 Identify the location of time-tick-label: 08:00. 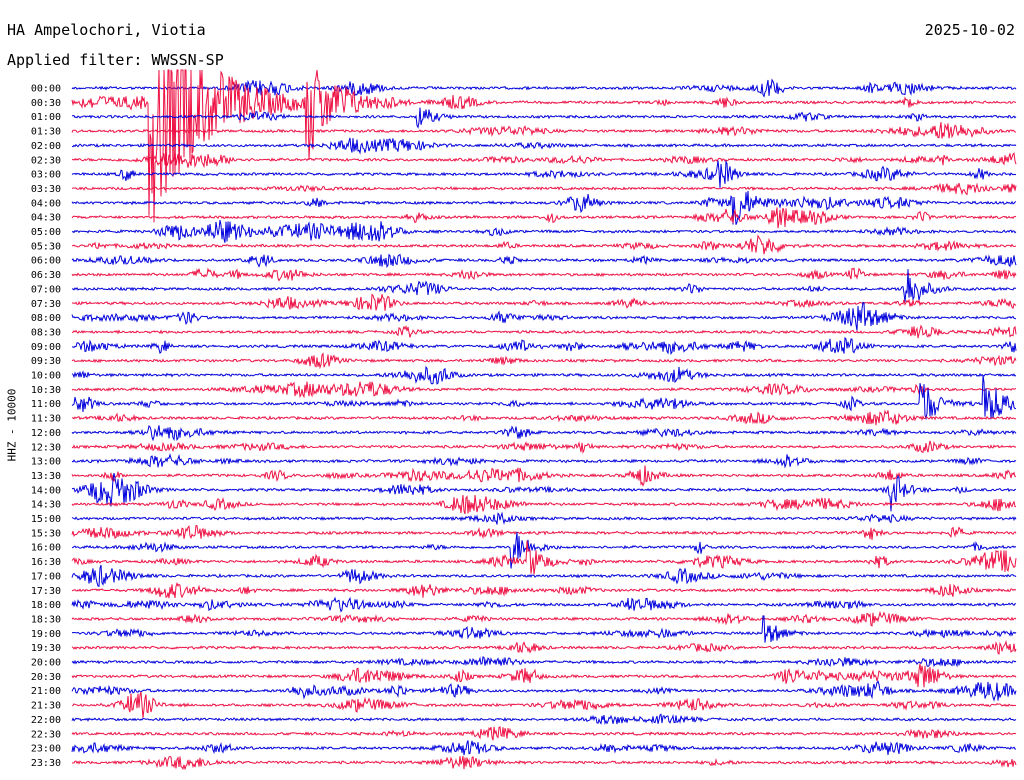
(46, 318).